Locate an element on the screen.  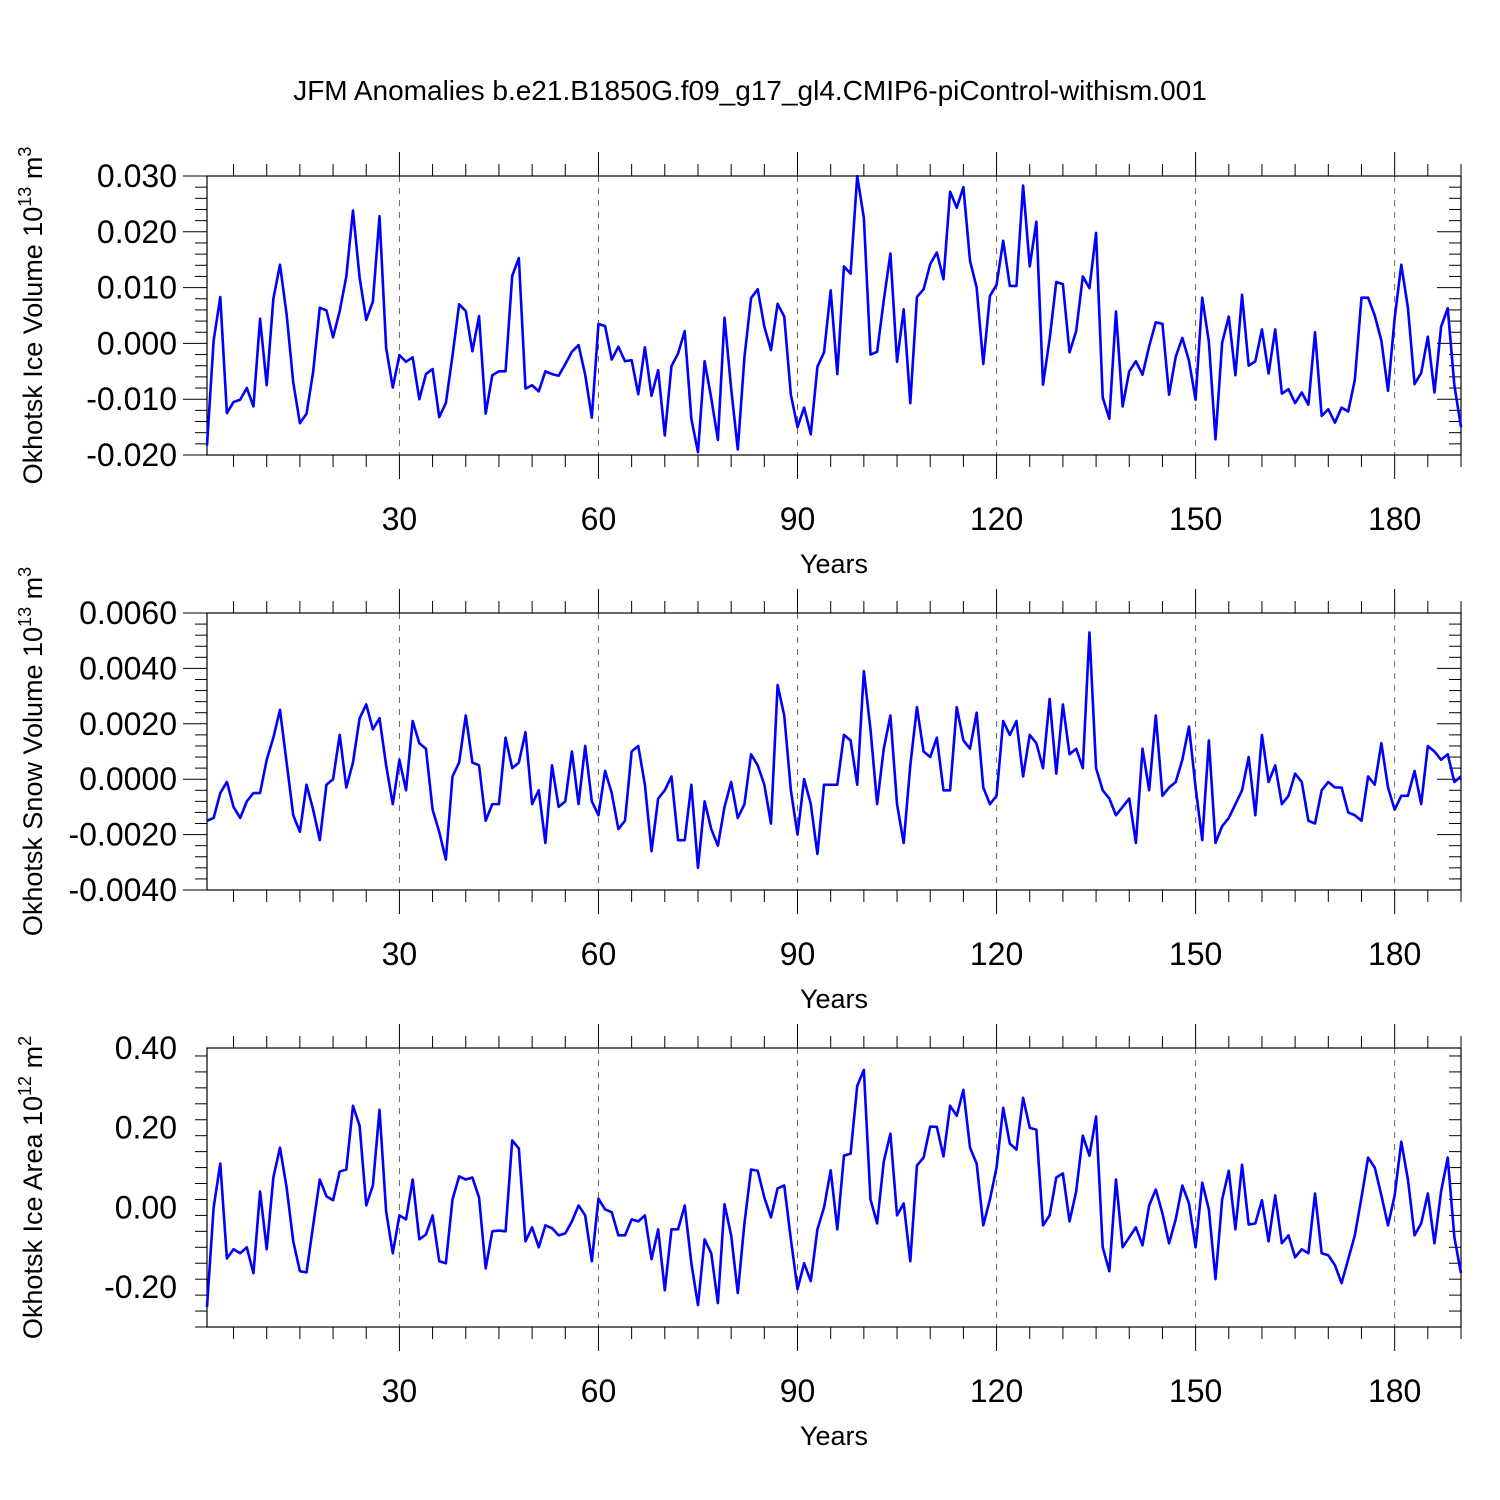
ice-volume-xtick-label: 120 is located at coordinates (996, 519).